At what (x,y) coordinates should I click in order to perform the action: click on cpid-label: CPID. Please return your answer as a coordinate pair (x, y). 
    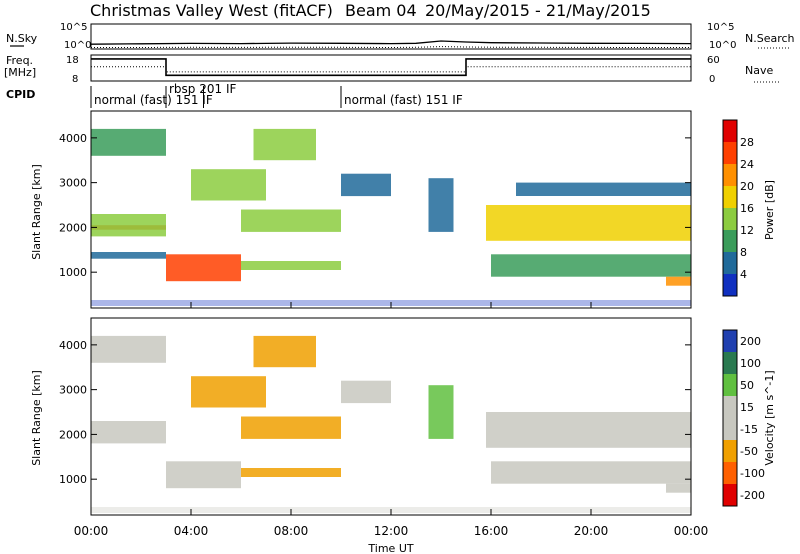
    Looking at the image, I should click on (20, 94).